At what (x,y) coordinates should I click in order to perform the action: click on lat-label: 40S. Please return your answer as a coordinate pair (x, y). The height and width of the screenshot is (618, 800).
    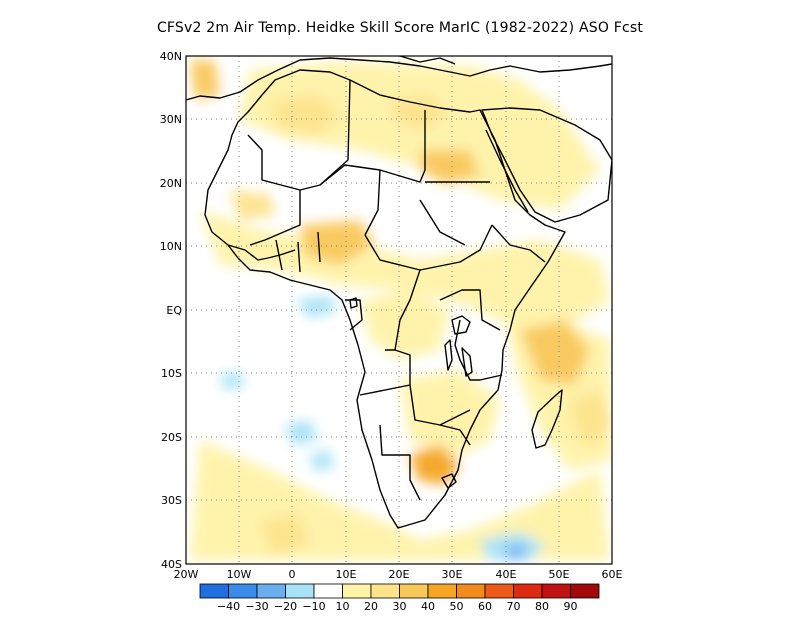
    Looking at the image, I should click on (171, 564).